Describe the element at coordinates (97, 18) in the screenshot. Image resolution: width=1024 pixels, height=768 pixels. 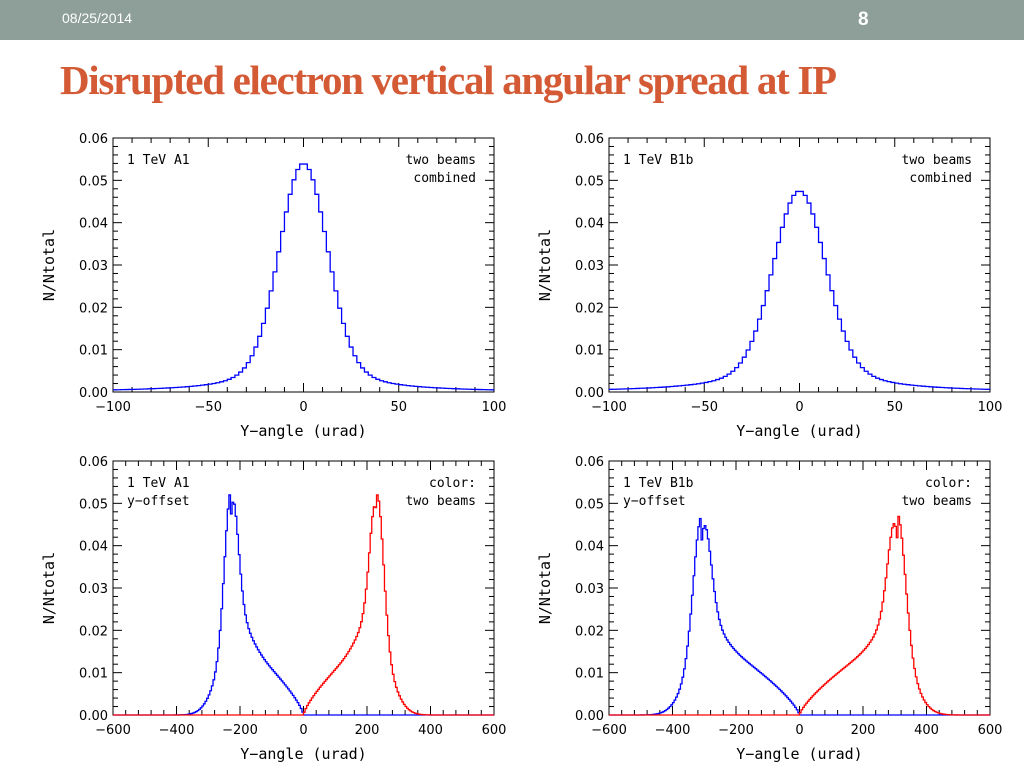
I see `slide-date: 08/25/2014` at that location.